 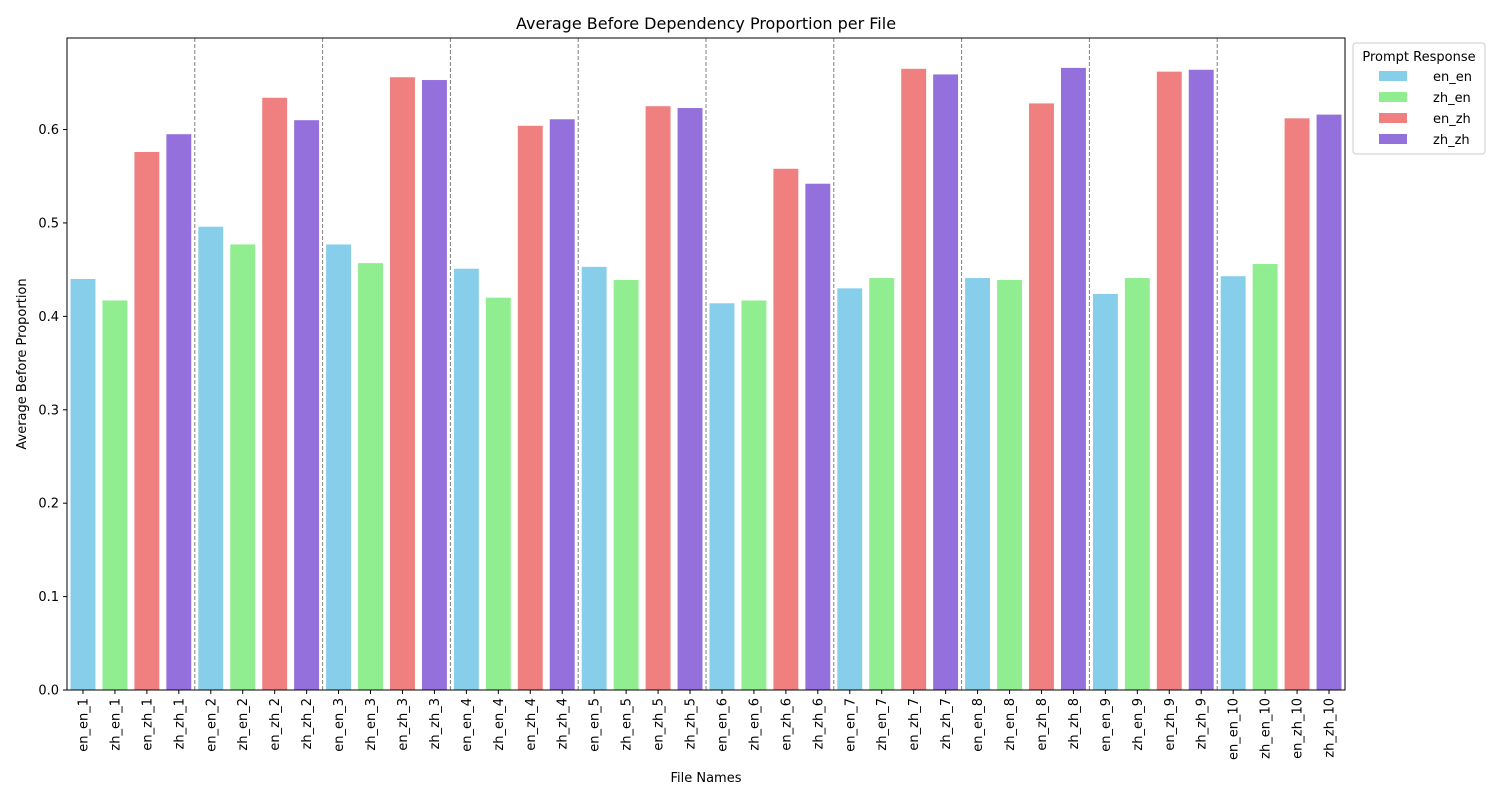 What do you see at coordinates (1393, 118) in the screenshot?
I see `legend-swatch-en_zh` at bounding box center [1393, 118].